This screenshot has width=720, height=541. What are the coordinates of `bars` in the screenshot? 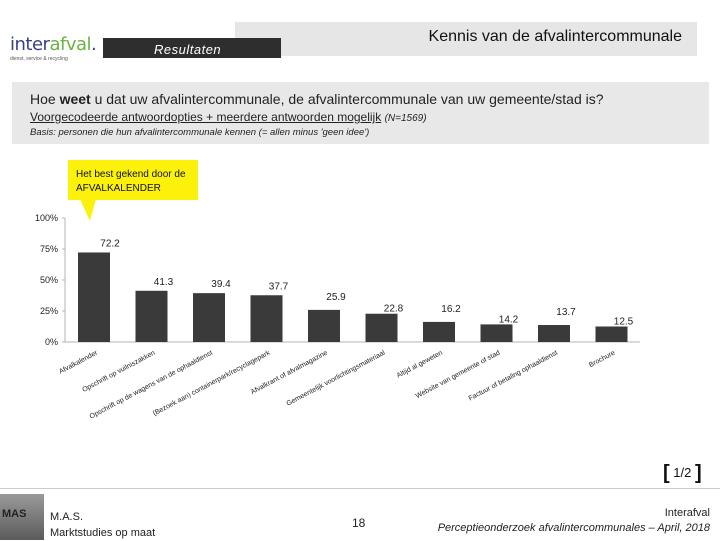 It's located at (353, 297).